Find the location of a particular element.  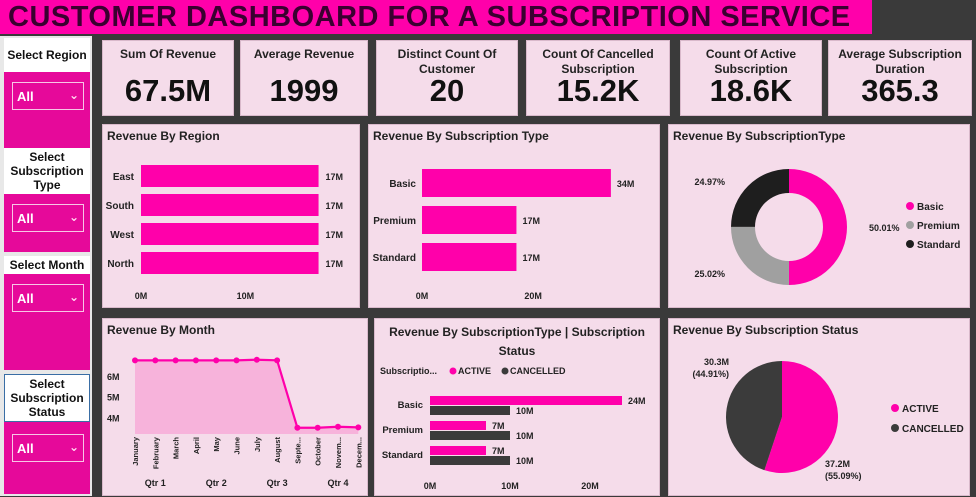

data-label: 25.02% is located at coordinates (709, 274).